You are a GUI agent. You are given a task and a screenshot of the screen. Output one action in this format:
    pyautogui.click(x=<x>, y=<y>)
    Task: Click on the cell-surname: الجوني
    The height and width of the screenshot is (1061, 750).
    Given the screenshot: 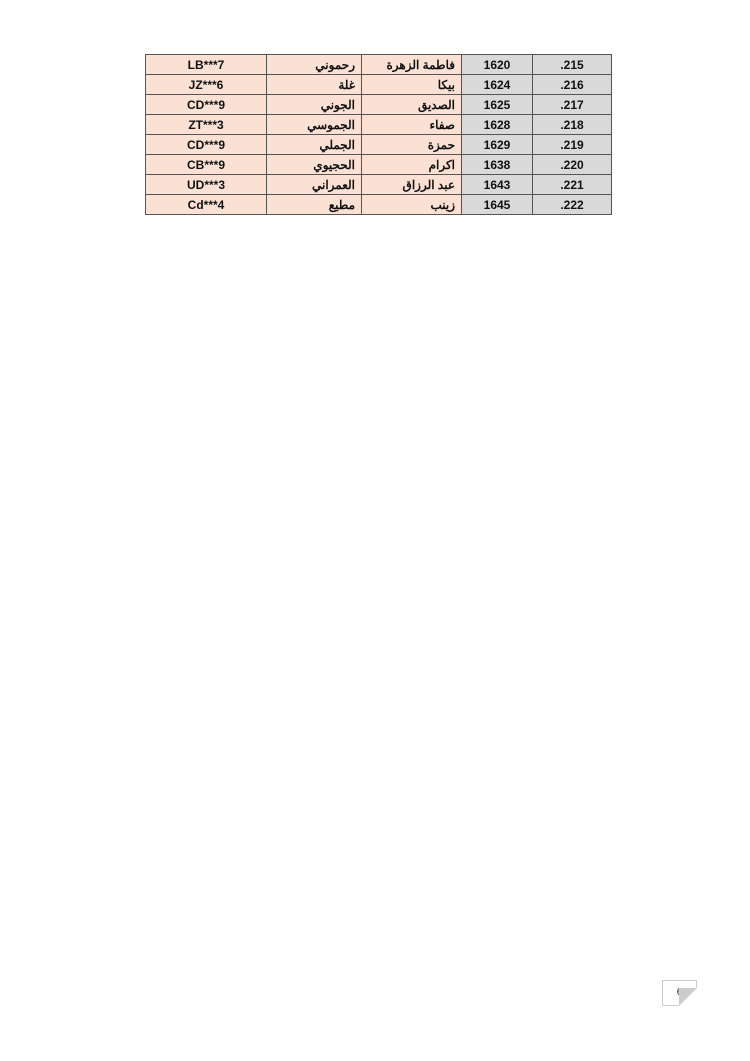 What is the action you would take?
    pyautogui.click(x=314, y=104)
    